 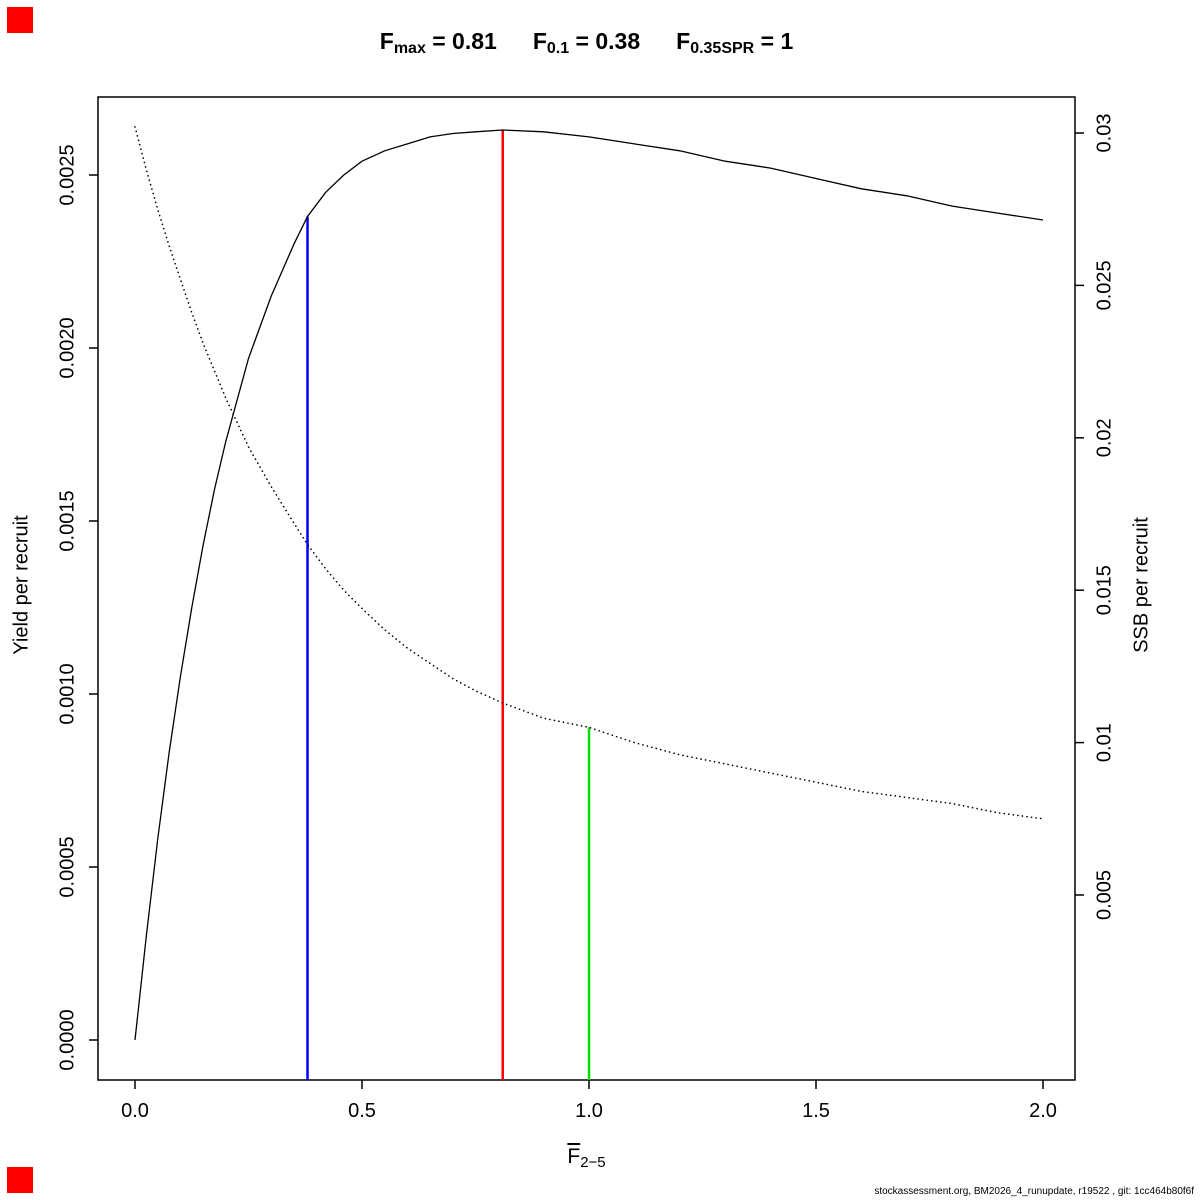 I want to click on y-right-tick-label: 0.01, so click(x=1104, y=742).